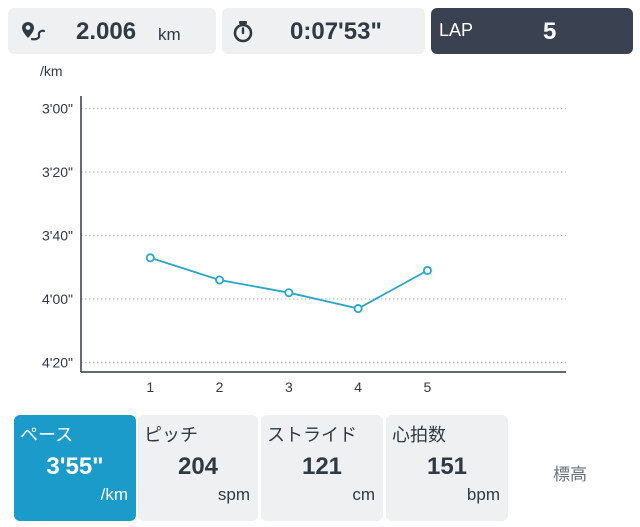 The width and height of the screenshot is (640, 527). I want to click on pace-card-unit: /km, so click(114, 494).